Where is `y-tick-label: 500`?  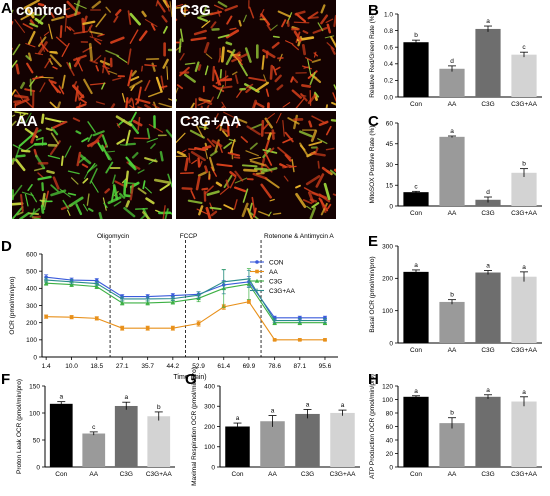 y-tick-label: 500 is located at coordinates (31, 271).